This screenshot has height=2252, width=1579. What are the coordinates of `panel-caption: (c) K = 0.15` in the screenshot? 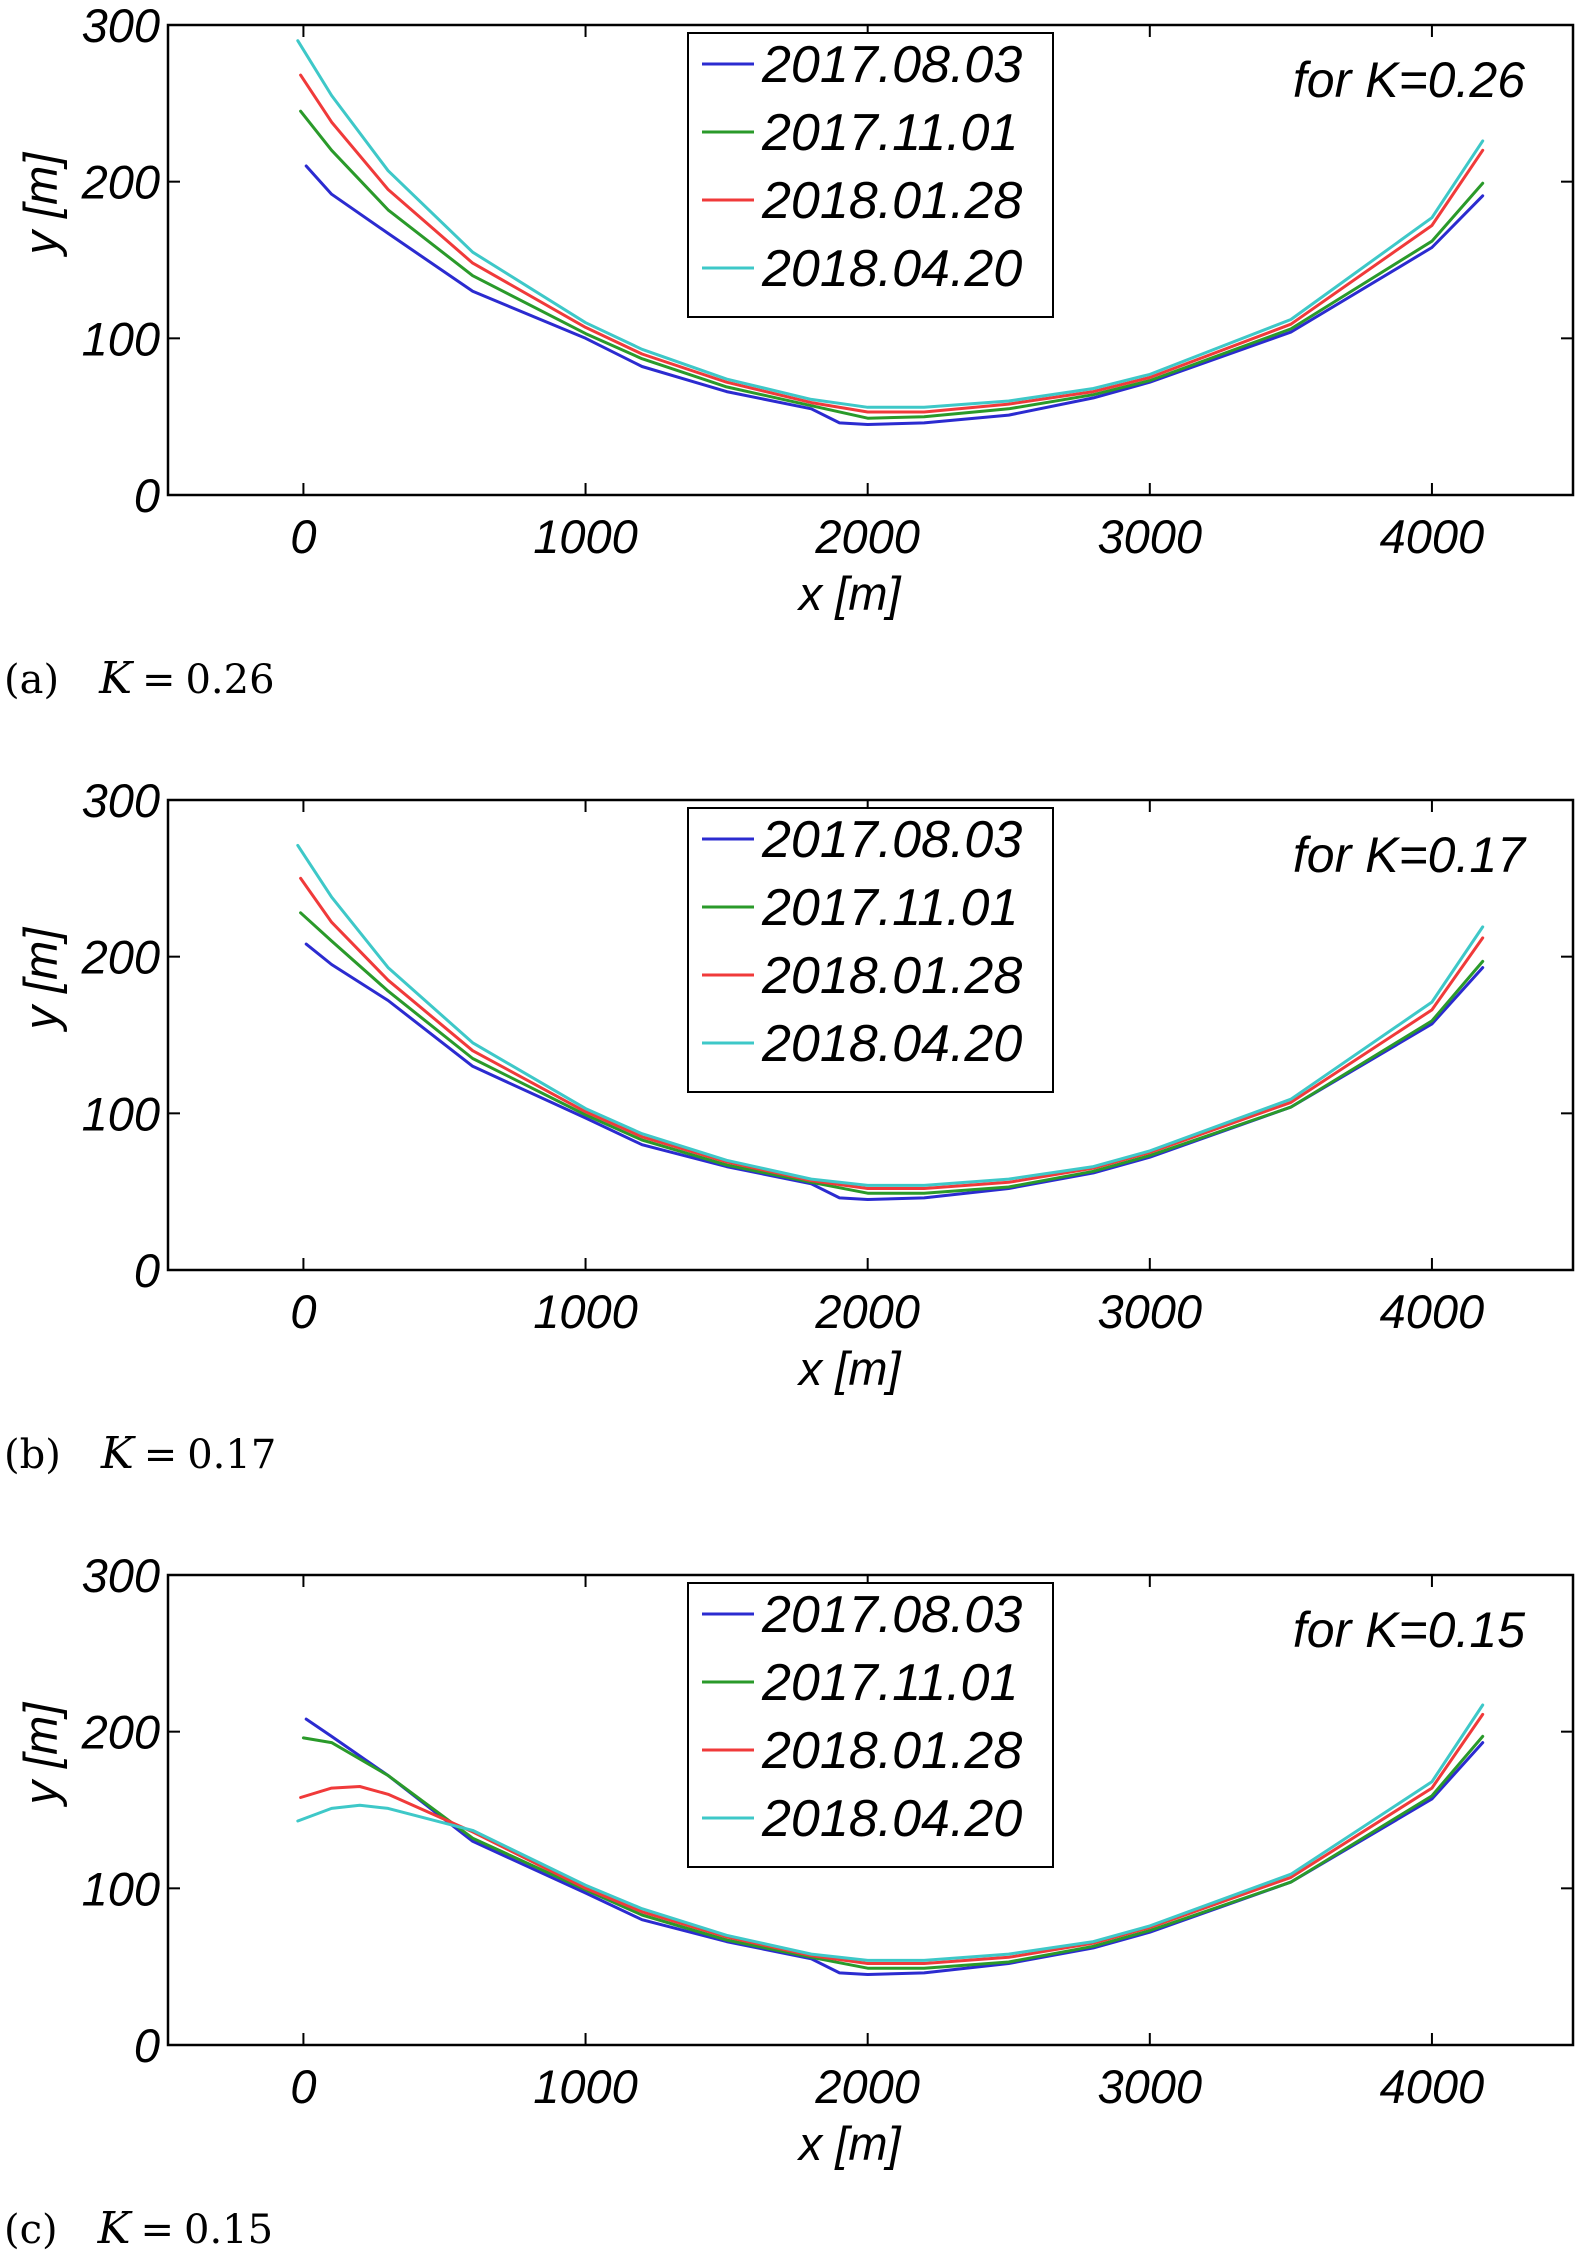 It's located at (138, 2227).